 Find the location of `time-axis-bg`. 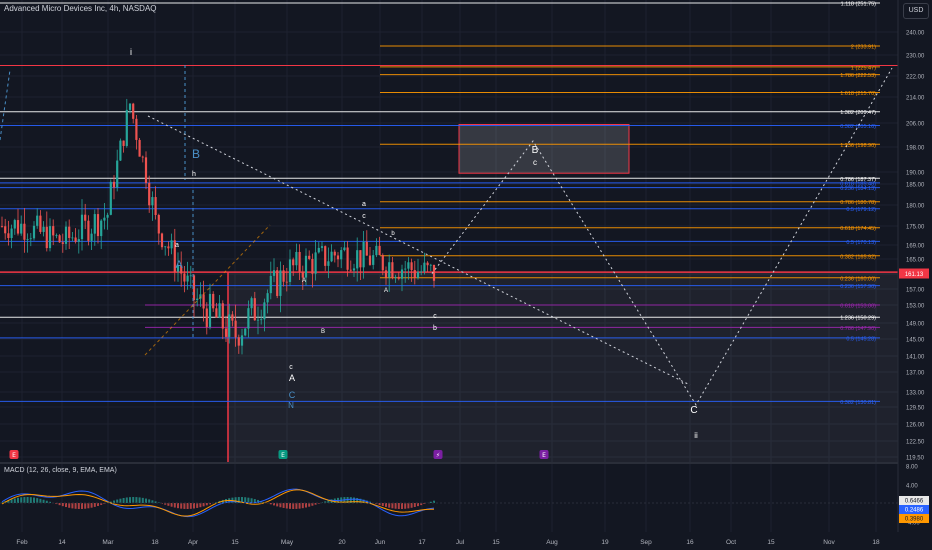

time-axis-bg is located at coordinates (466, 541).